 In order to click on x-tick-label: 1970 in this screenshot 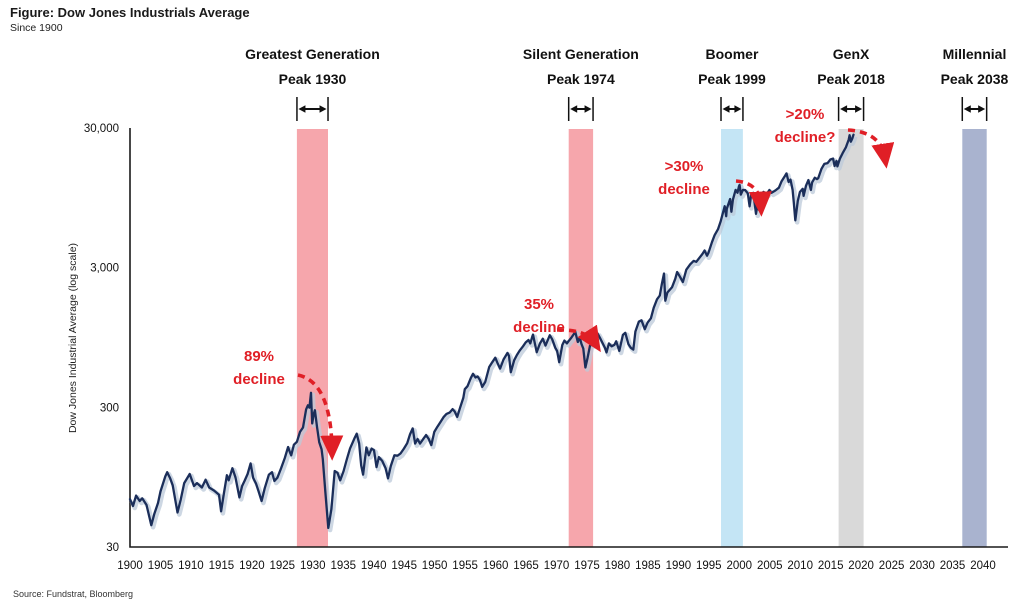, I will do `click(557, 566)`.